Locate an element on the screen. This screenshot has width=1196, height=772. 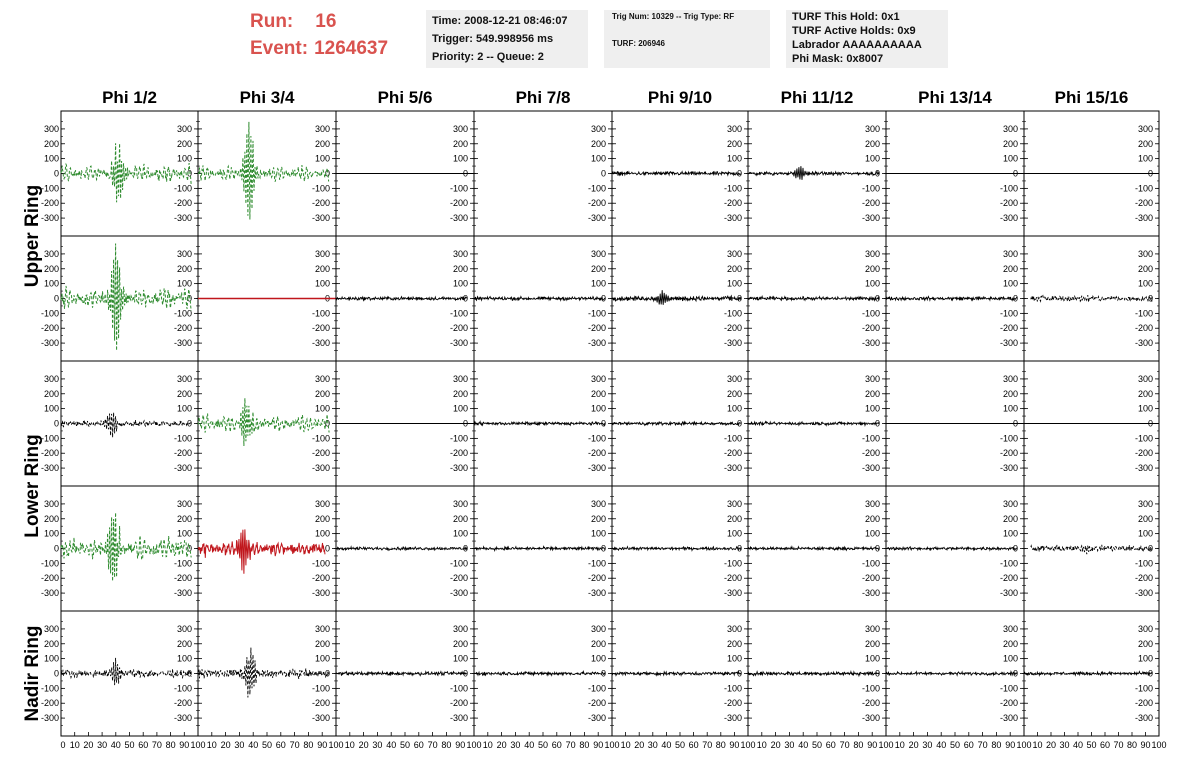
labrador-text: Labrador AAAAAAAAAA is located at coordinates (857, 45).